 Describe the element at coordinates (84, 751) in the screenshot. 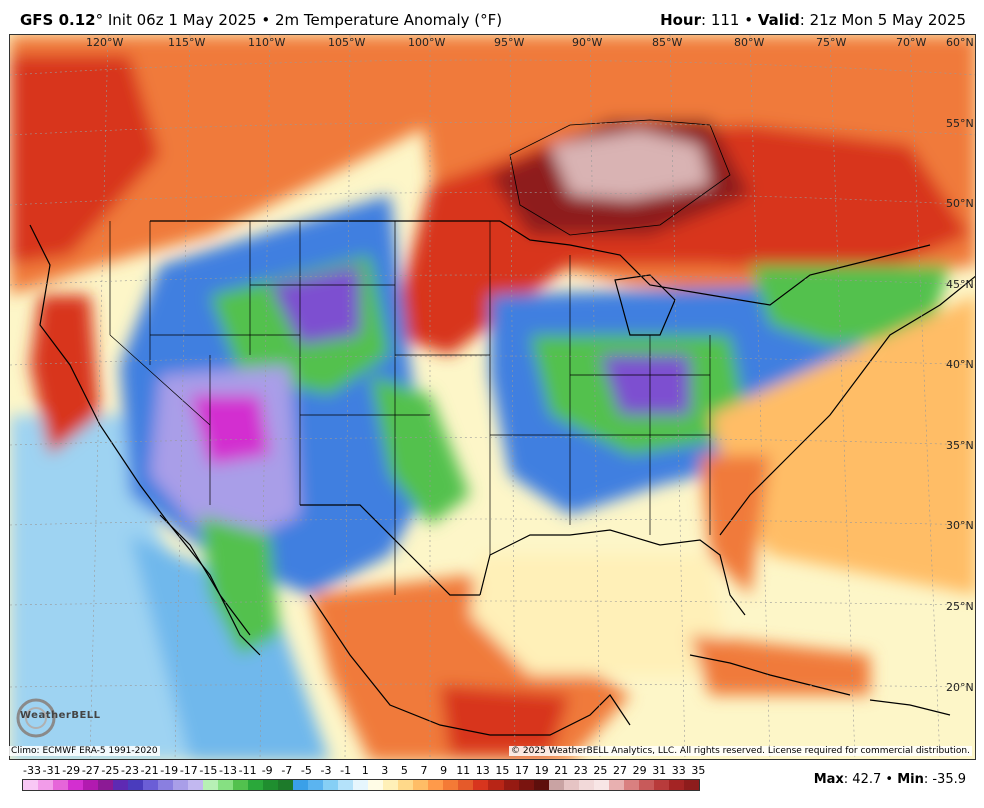

I see `climo-note: Climo: ECMWF ERA-5 1991-2020` at that location.